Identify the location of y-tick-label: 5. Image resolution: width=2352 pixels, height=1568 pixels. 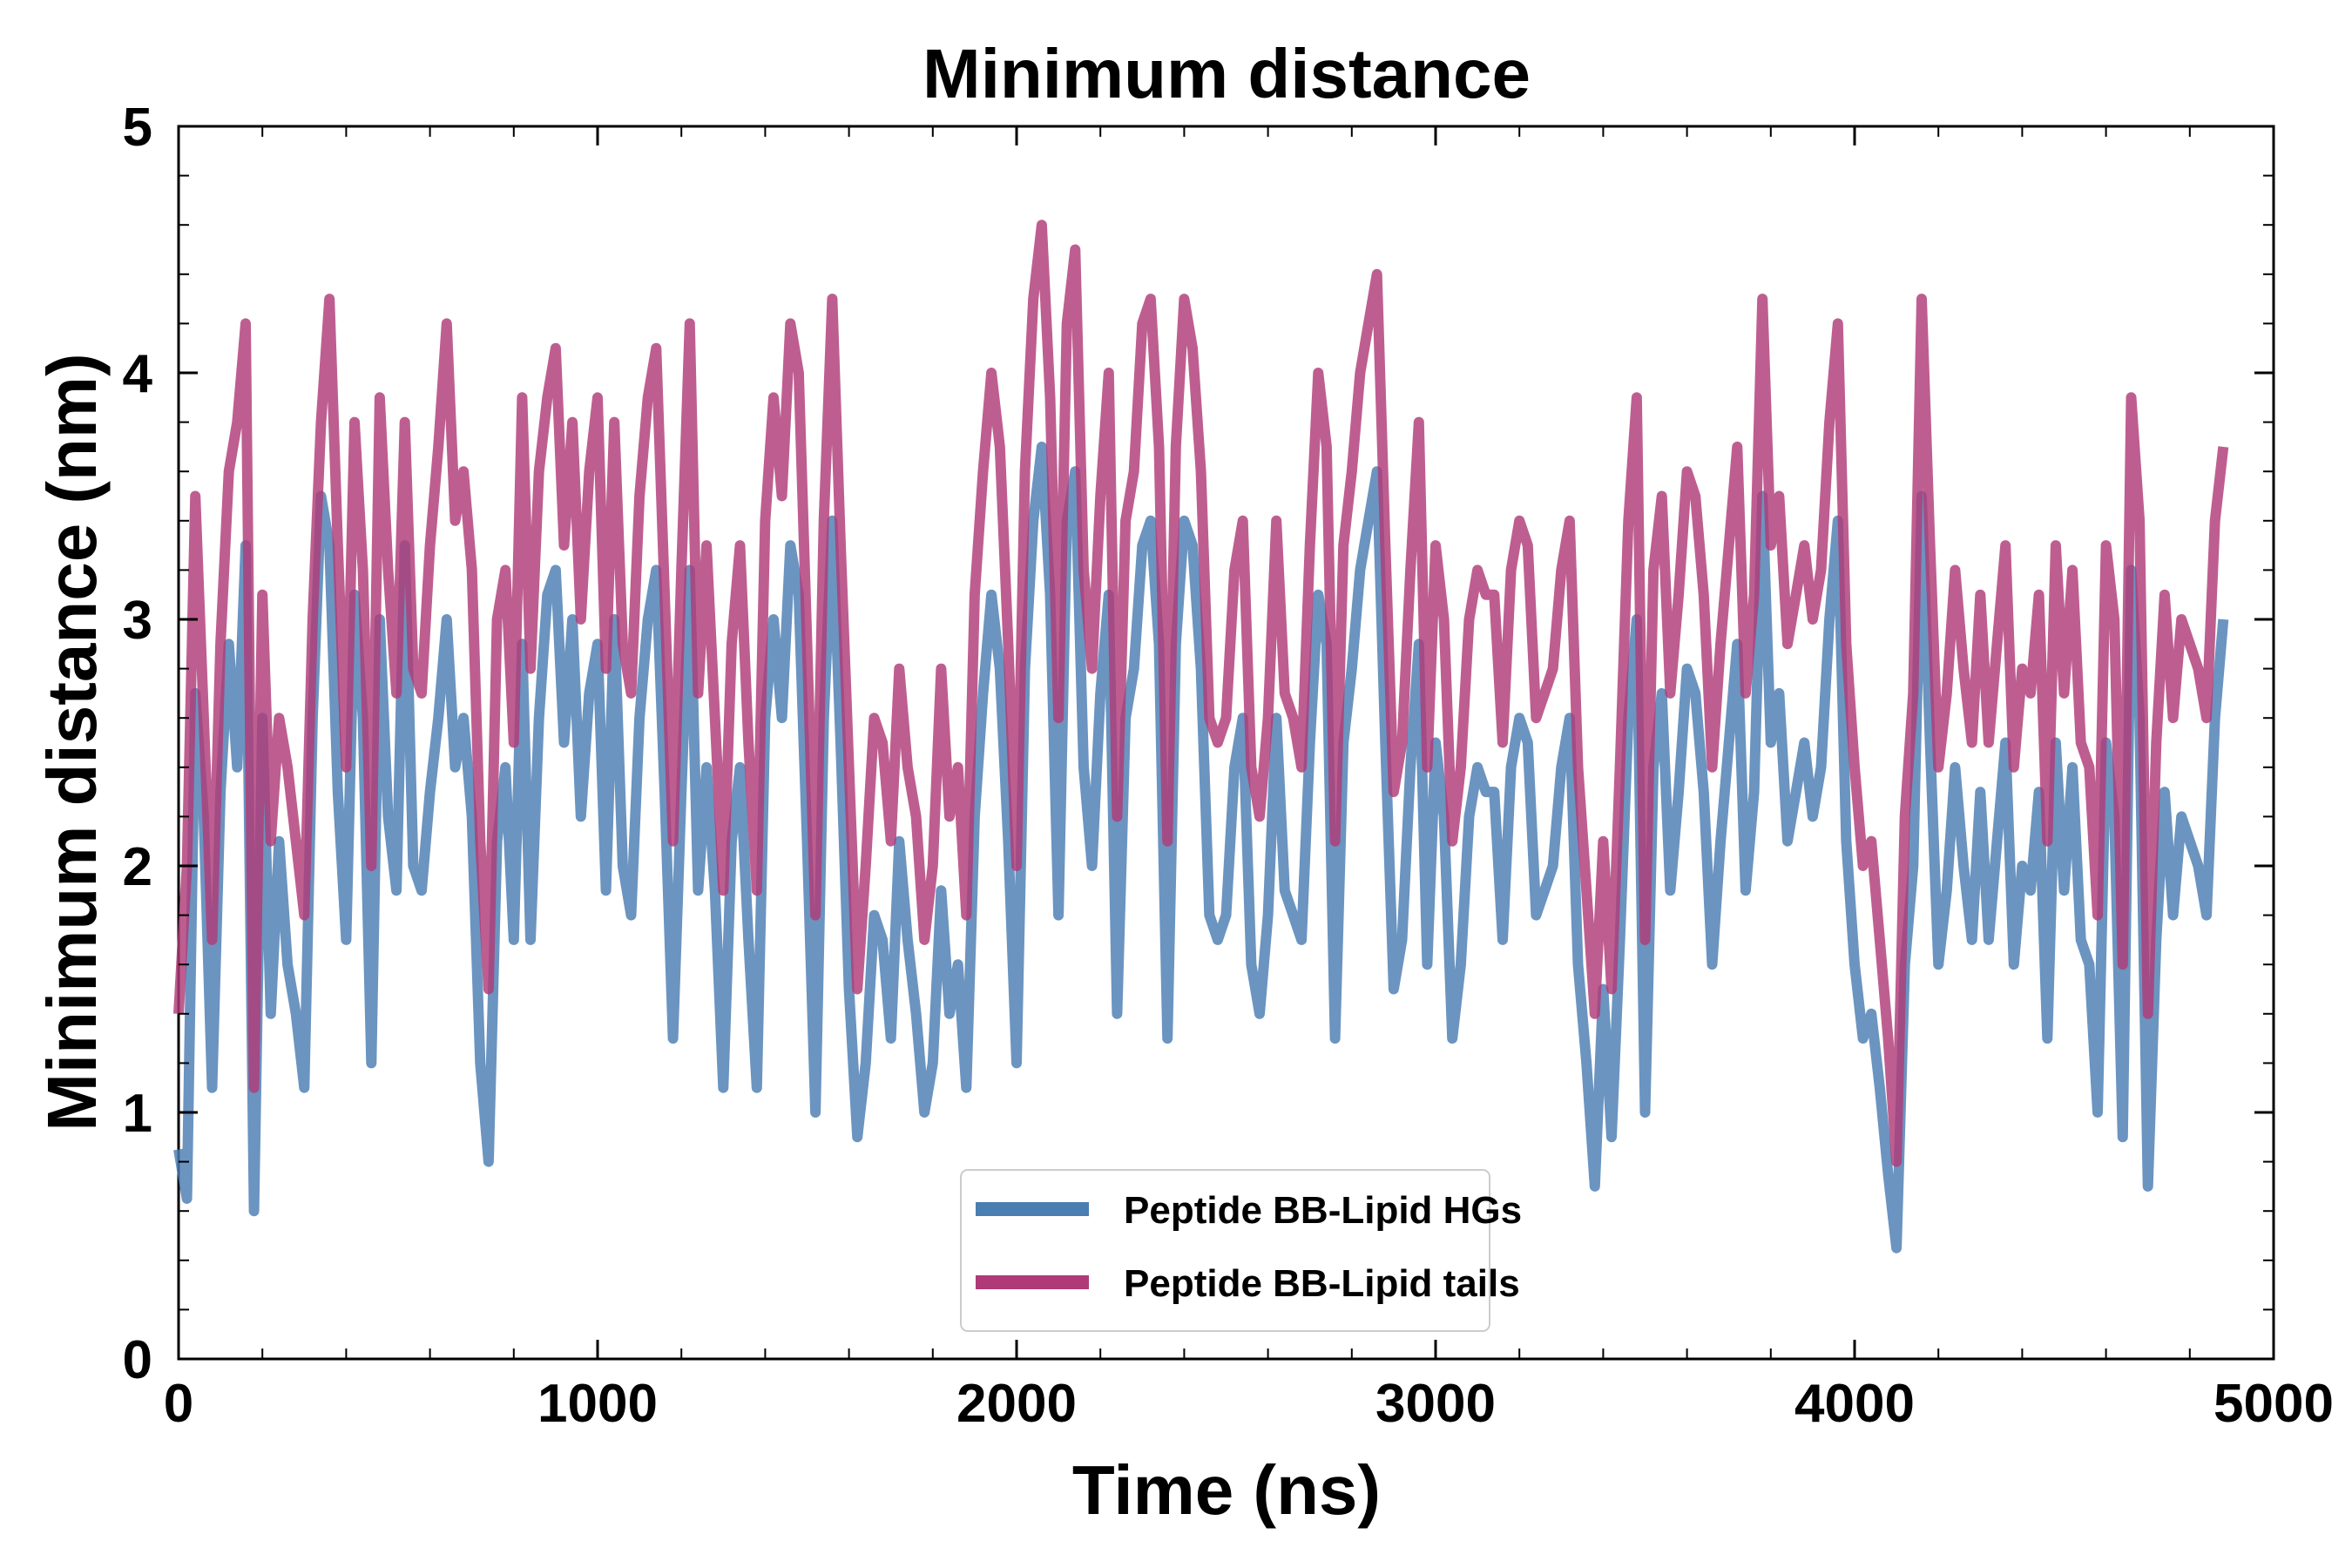
(137, 128).